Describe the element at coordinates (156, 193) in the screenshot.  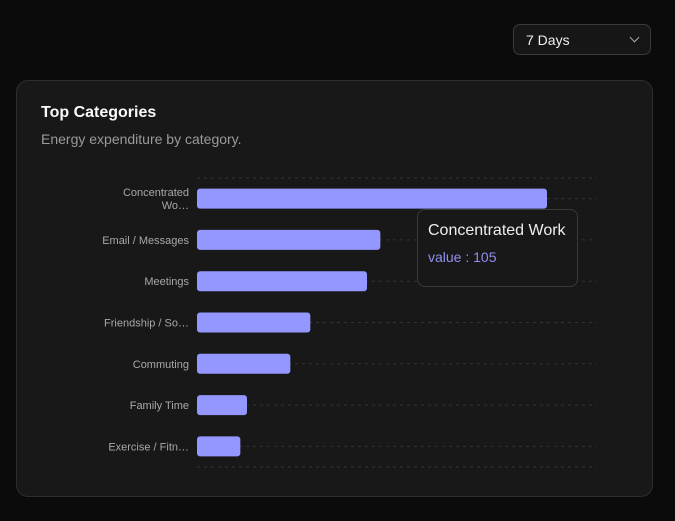
I see `category-label: Concentrated` at that location.